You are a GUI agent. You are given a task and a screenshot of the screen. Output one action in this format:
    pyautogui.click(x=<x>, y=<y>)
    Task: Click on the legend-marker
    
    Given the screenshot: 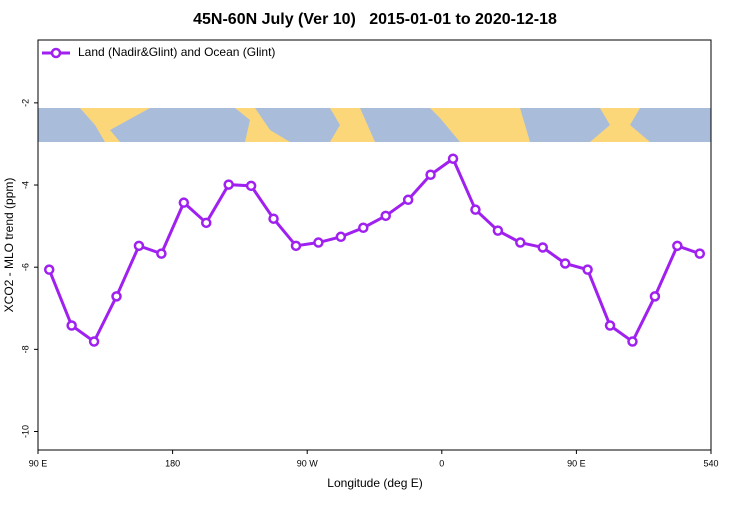 What is the action you would take?
    pyautogui.click(x=56, y=53)
    